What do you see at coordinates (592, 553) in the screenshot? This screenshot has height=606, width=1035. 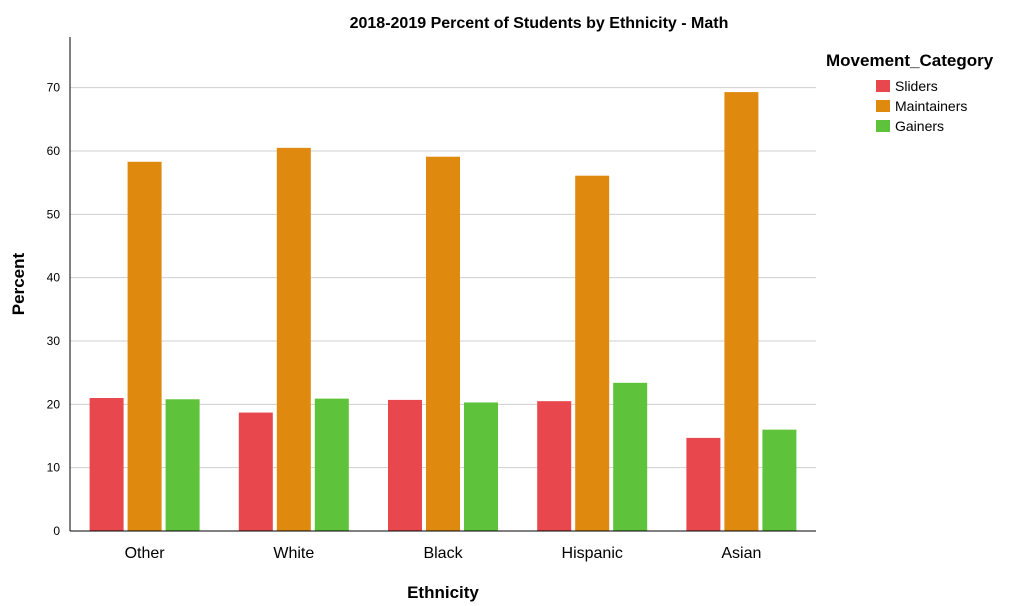 I see `x-tick-label-hispanic: Hispanic` at bounding box center [592, 553].